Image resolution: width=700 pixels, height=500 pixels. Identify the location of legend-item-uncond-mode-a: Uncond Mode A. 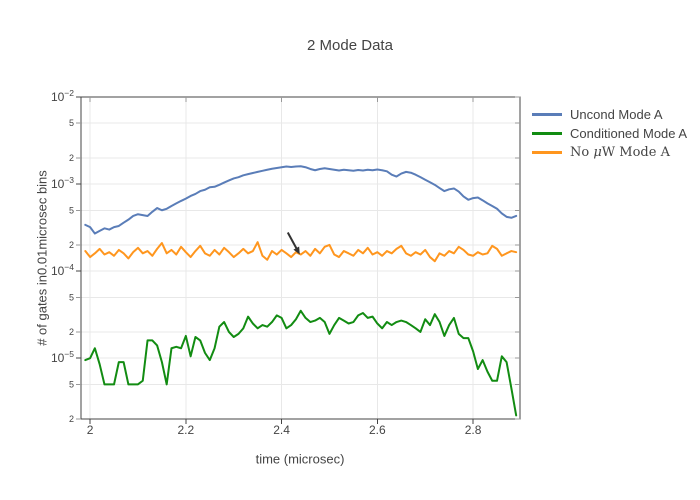
(609, 114).